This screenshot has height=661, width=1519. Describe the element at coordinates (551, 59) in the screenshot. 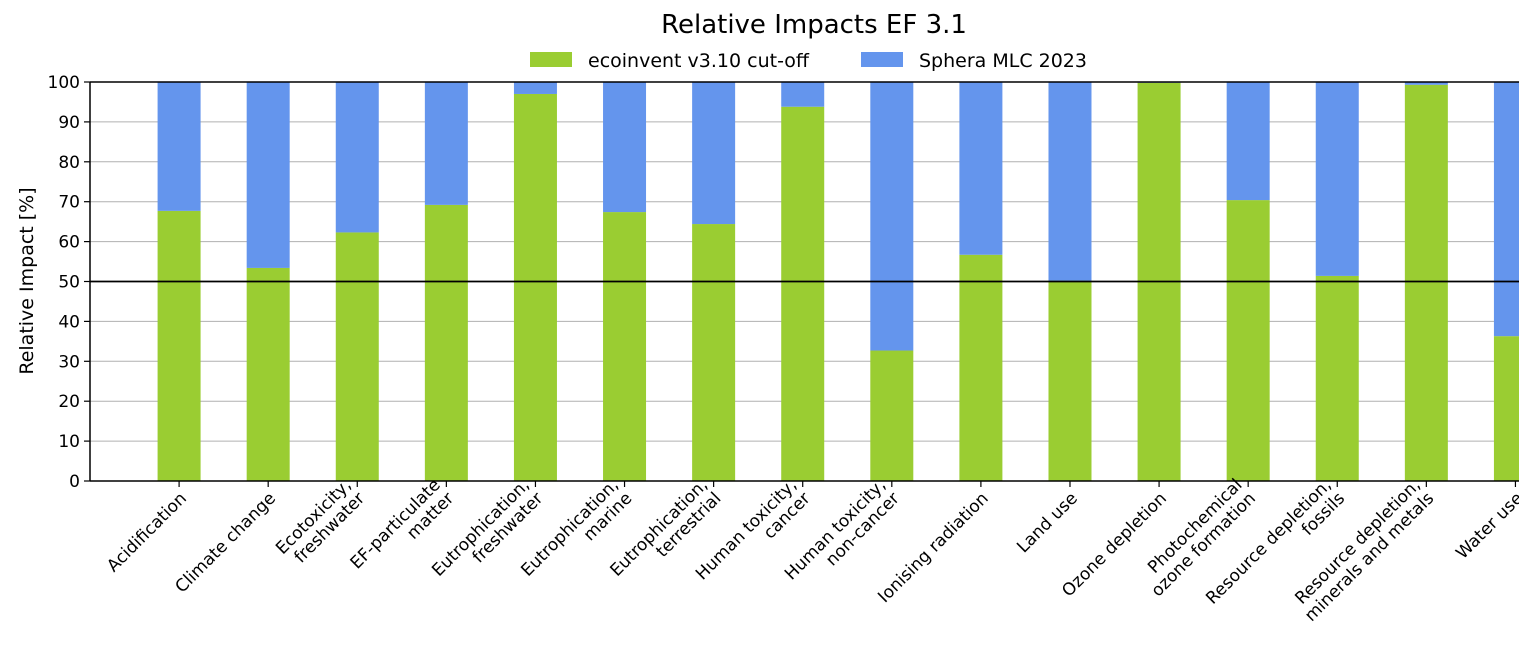

I see `legend-swatch-ecoinvent` at that location.